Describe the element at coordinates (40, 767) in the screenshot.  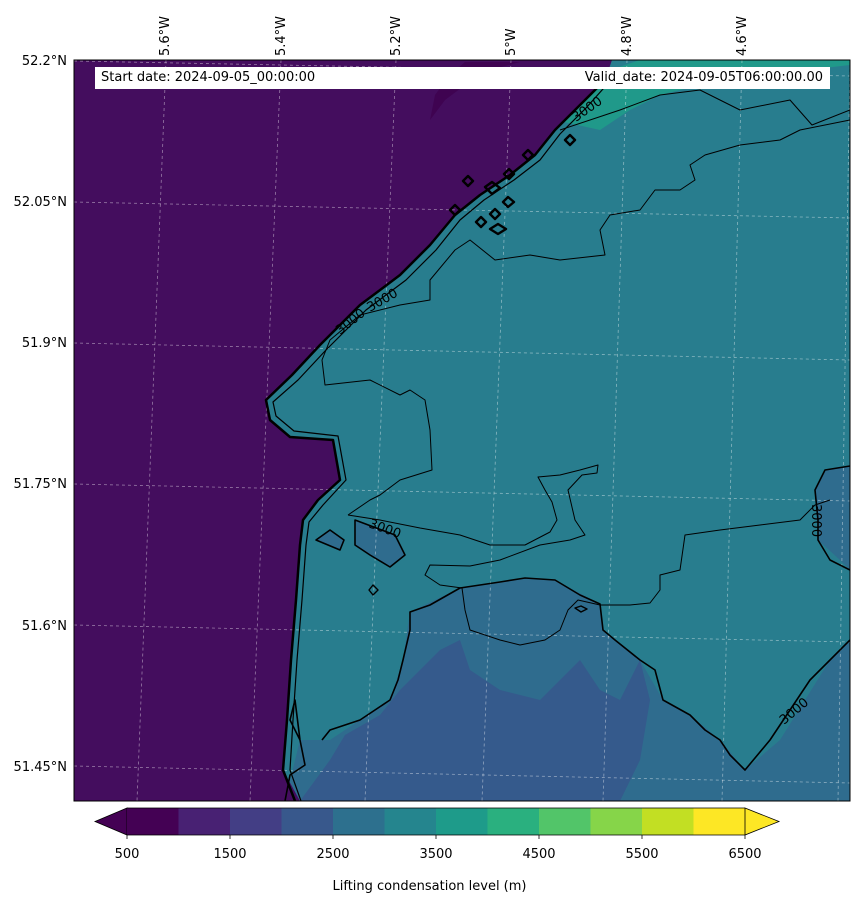
I see `lat-label-51-45n: 51.45°N` at that location.